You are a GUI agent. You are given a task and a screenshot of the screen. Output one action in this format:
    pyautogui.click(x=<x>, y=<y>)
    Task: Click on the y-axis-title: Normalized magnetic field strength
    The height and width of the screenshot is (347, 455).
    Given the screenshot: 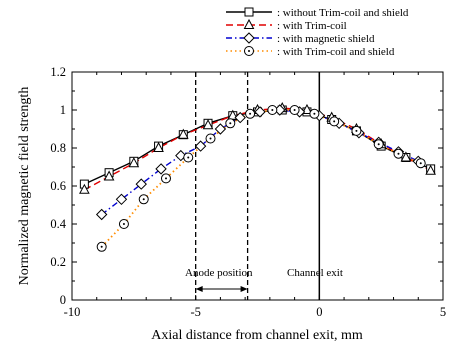 What is the action you would take?
    pyautogui.click(x=24, y=186)
    